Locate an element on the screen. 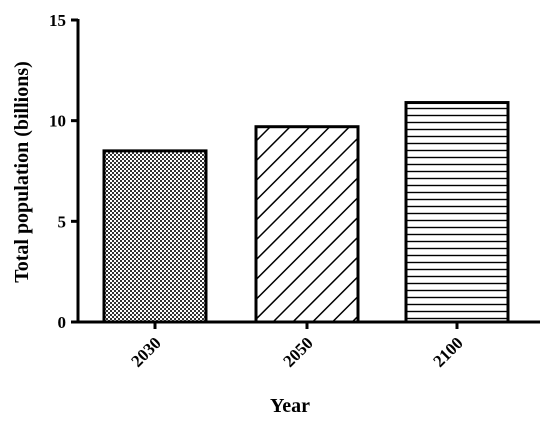 This screenshot has width=550, height=428. y-tick-label: 0 is located at coordinates (62, 322).